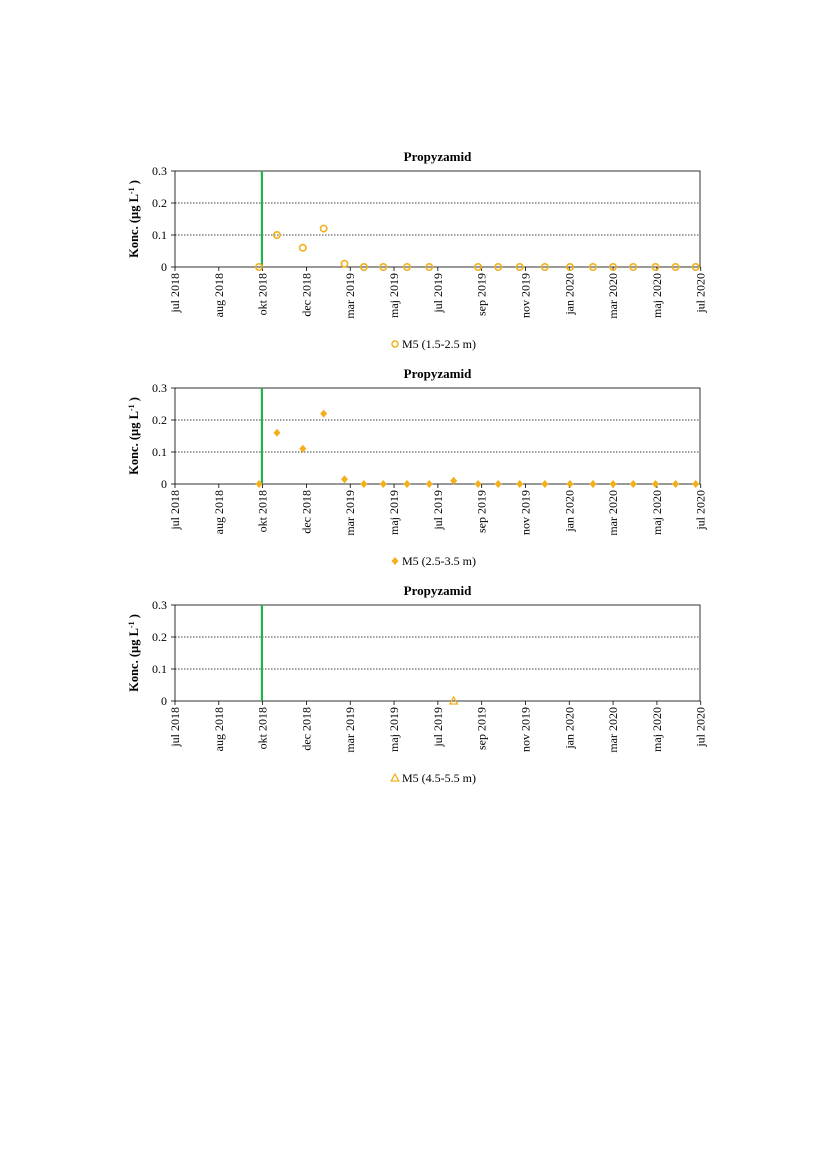 This screenshot has width=827, height=1169. Describe the element at coordinates (439, 561) in the screenshot. I see `legend-label: M5 (2.5-3.5 m)` at that location.